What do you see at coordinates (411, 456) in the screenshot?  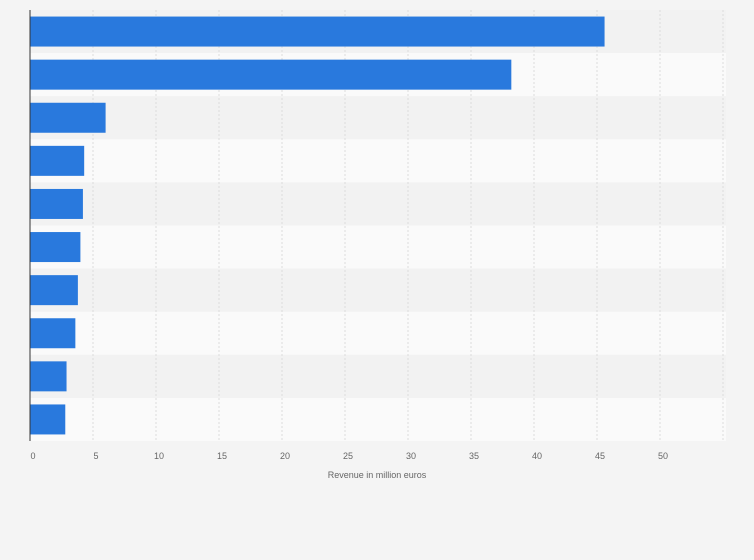 I see `x-tick-label: 30` at bounding box center [411, 456].